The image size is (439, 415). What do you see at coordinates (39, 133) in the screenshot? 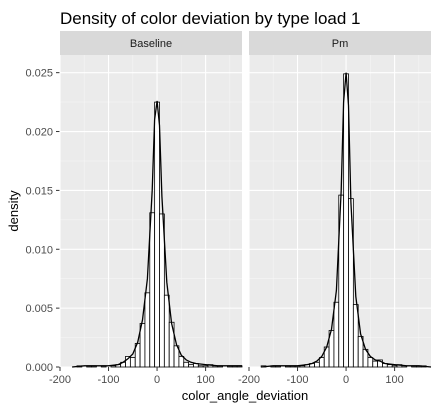
I see `y-tick-label: 0.020` at bounding box center [39, 133].